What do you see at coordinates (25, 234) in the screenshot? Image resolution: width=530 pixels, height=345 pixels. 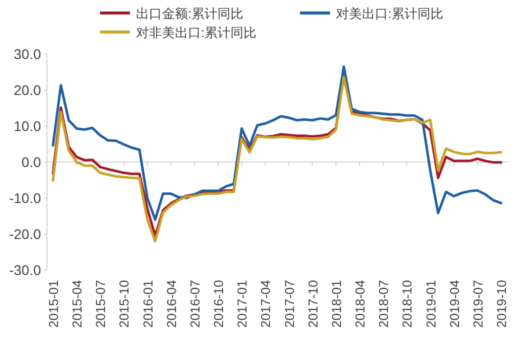 I see `y-tick-label: -20.0` at bounding box center [25, 234].